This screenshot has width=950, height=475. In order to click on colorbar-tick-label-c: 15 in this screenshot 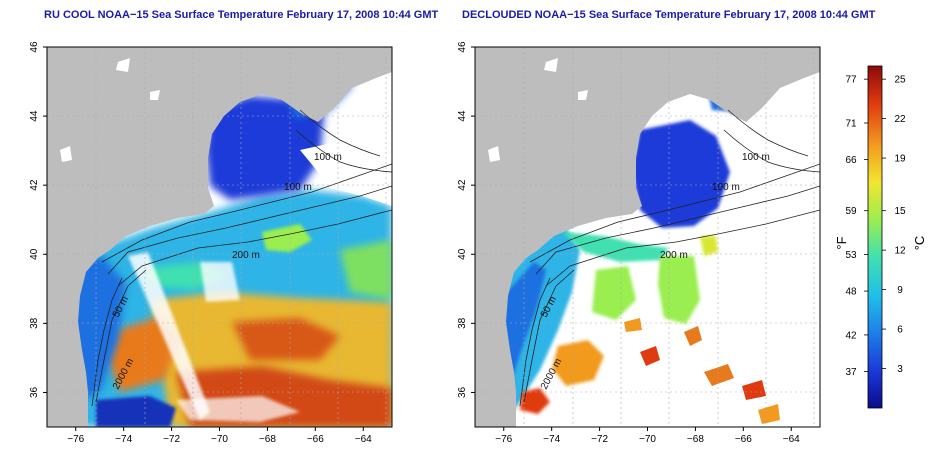, I will do `click(900, 211)`.